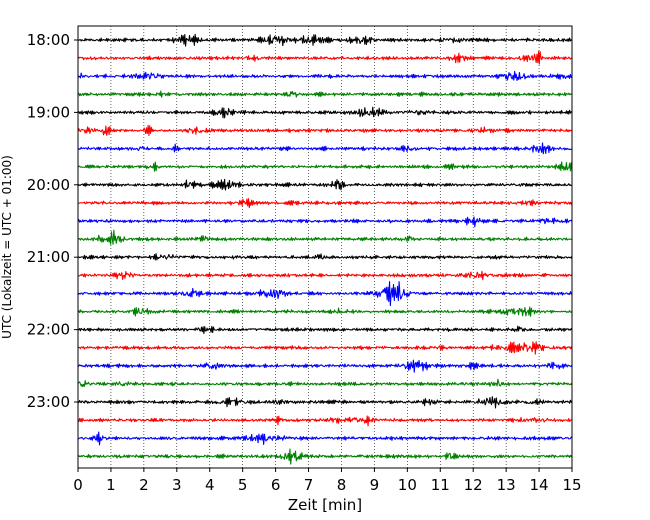 The image size is (650, 520). What do you see at coordinates (325, 237) in the screenshot?
I see `trace-2045` at bounding box center [325, 237].